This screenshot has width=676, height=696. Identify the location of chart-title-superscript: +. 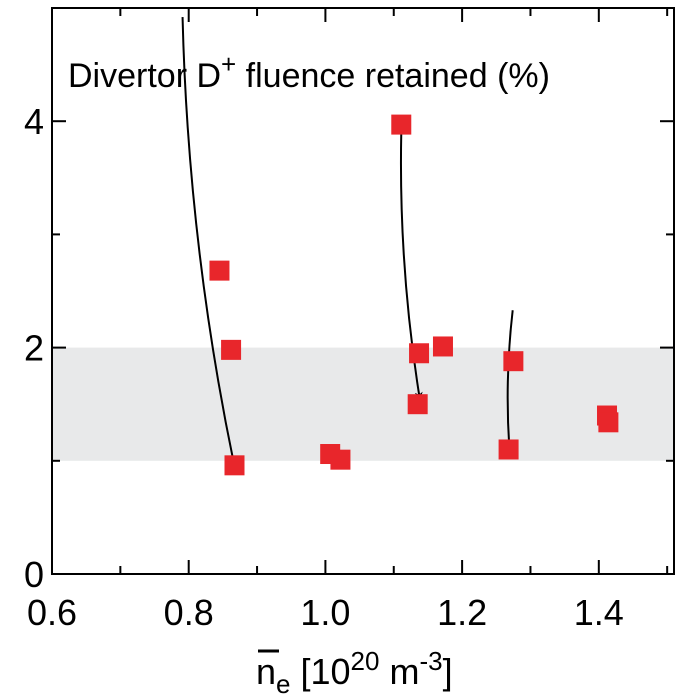
(228, 64).